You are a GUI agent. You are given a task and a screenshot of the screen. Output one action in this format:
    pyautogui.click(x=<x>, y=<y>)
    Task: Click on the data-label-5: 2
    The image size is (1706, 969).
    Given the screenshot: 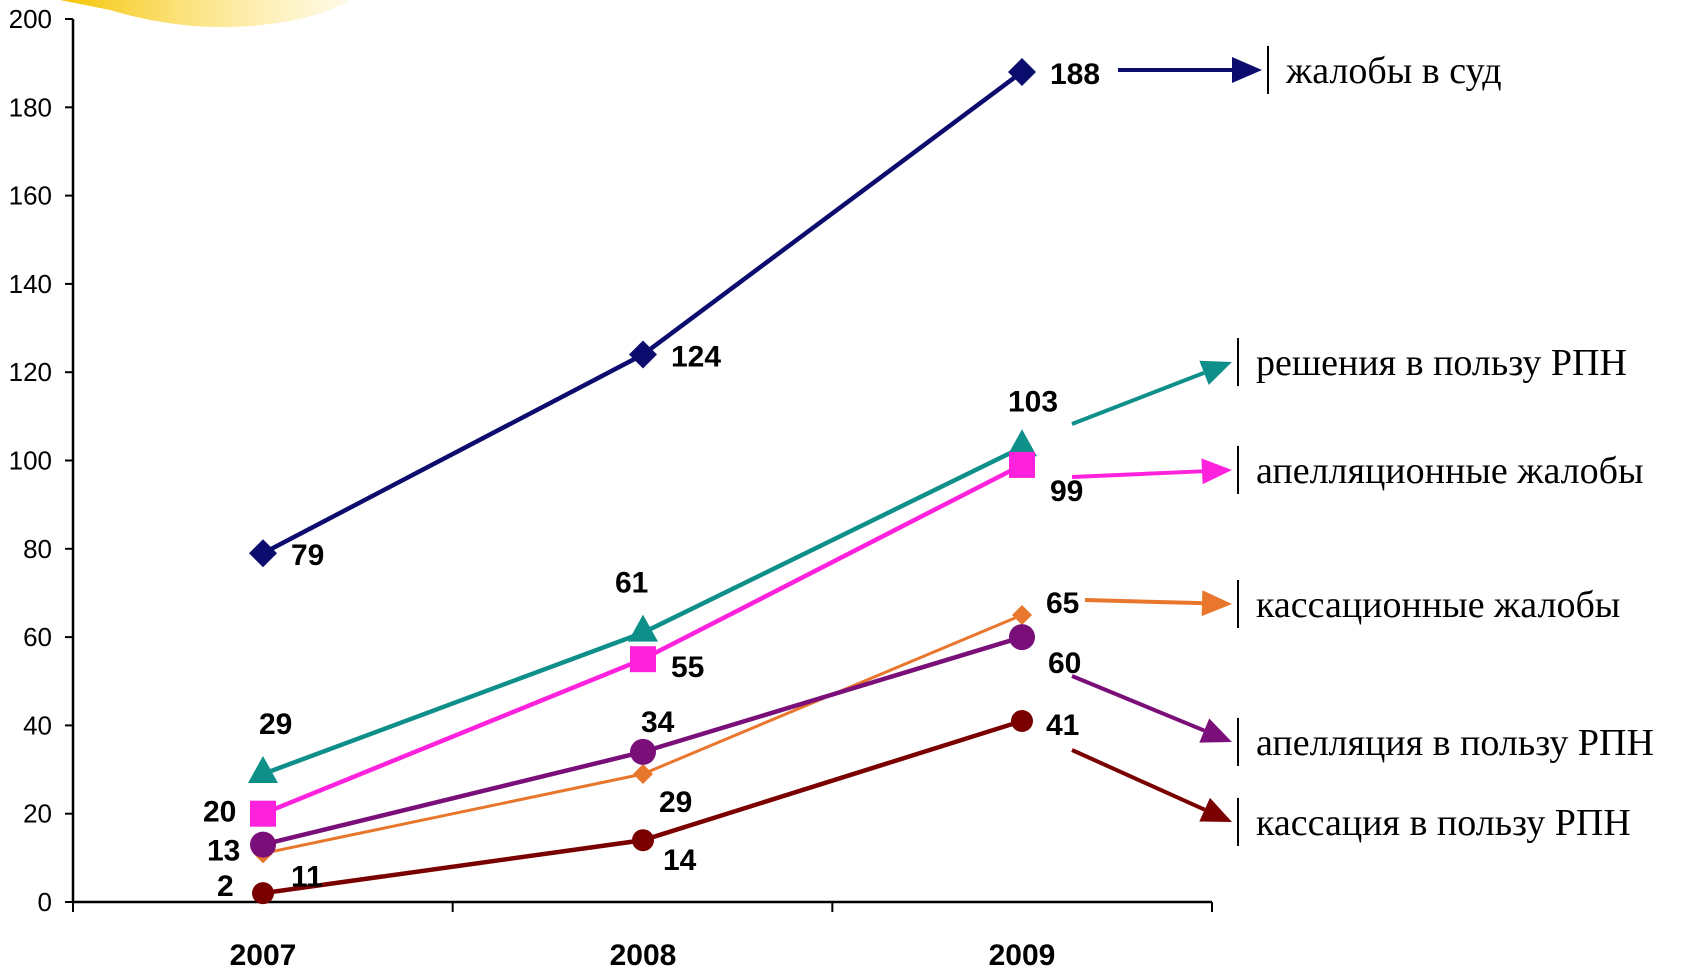 What is the action you would take?
    pyautogui.click(x=225, y=886)
    